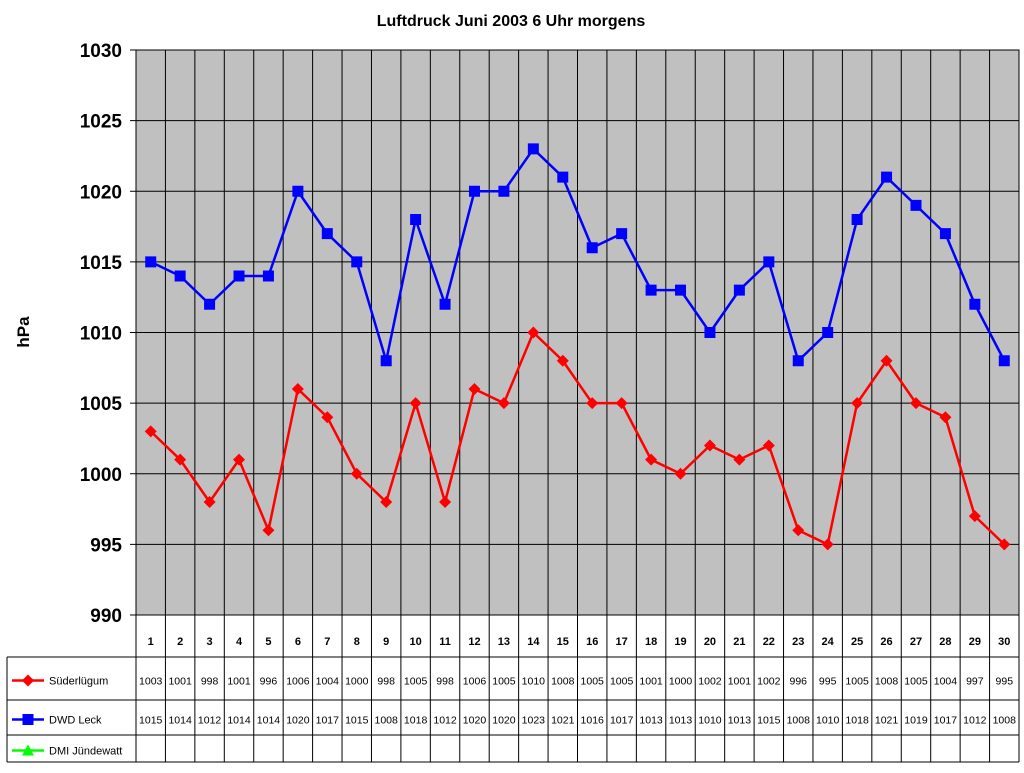 The height and width of the screenshot is (773, 1024). Describe the element at coordinates (210, 642) in the screenshot. I see `x-tick-label: 3` at that location.